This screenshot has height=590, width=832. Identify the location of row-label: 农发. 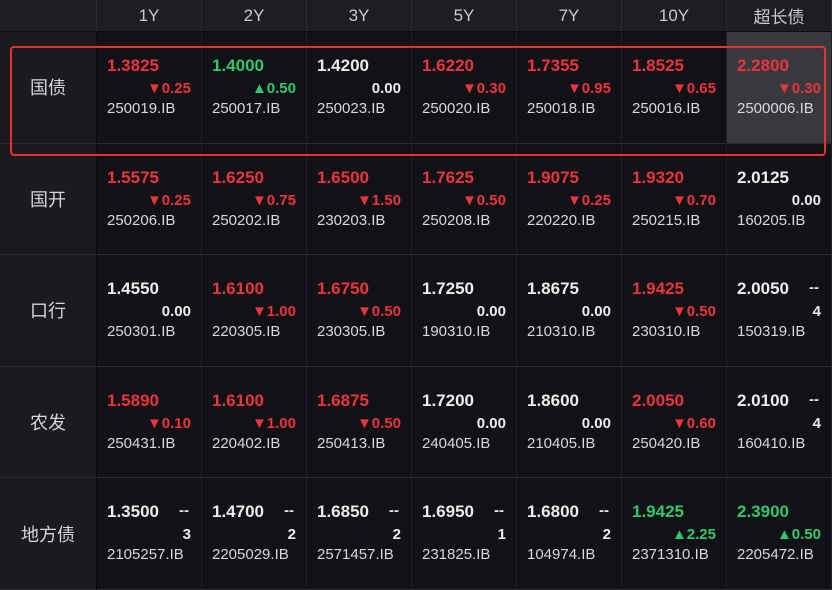
(48, 422).